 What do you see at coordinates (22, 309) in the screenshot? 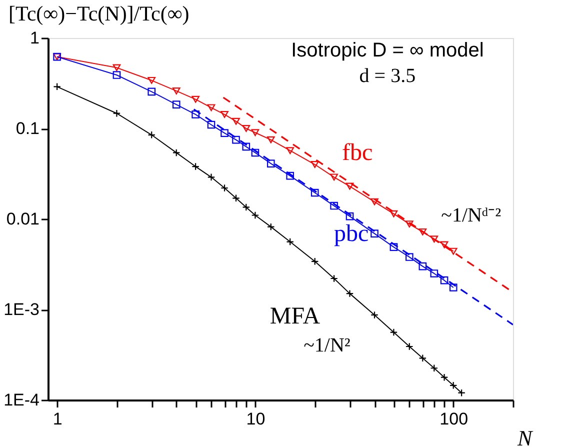
I see `y-tick-label: 1E-3` at bounding box center [22, 309].